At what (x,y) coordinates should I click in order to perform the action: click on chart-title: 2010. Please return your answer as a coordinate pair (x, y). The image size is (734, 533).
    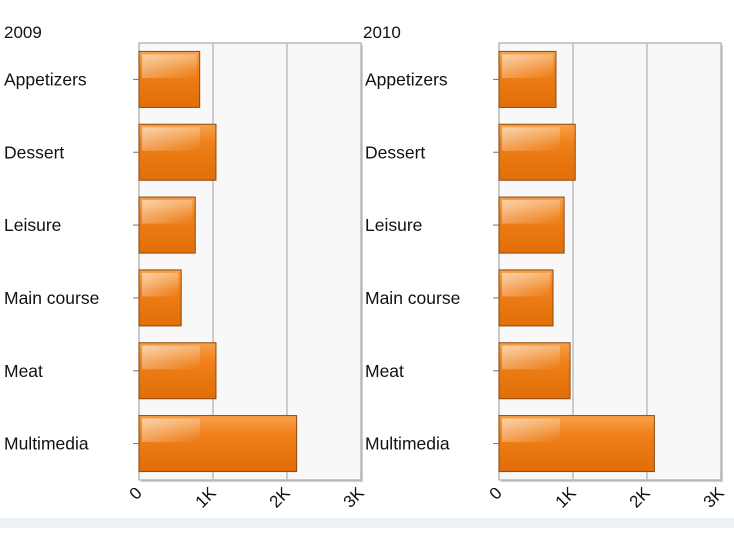
    Looking at the image, I should click on (382, 32).